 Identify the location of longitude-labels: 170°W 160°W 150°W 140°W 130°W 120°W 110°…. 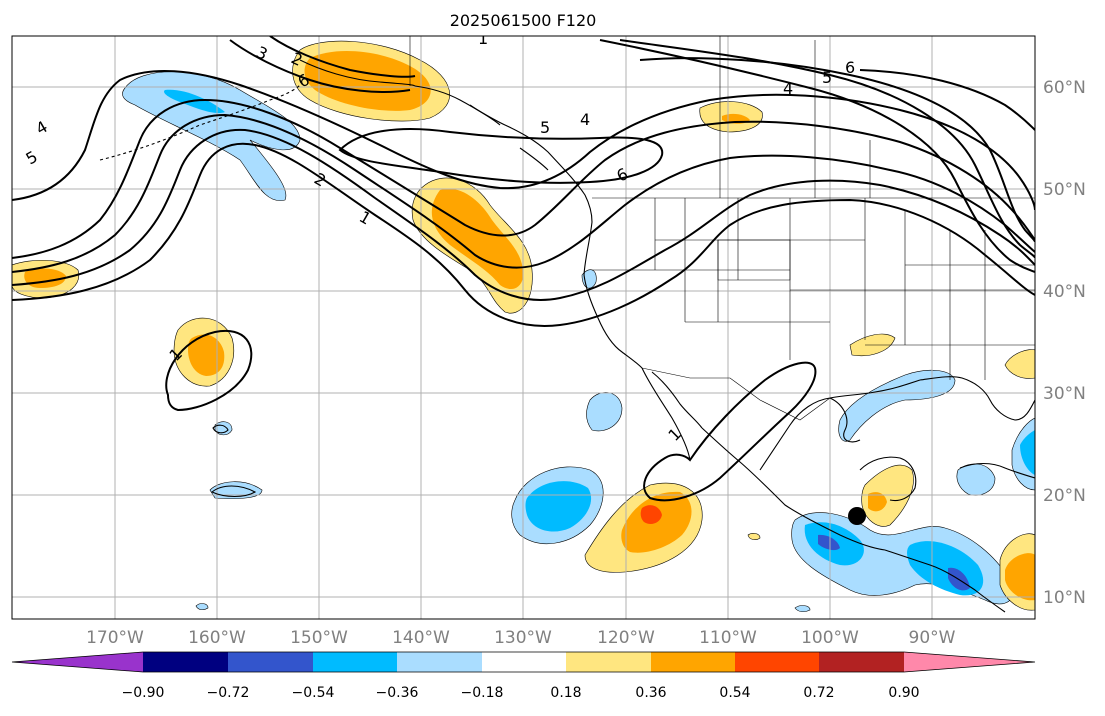
(521, 638).